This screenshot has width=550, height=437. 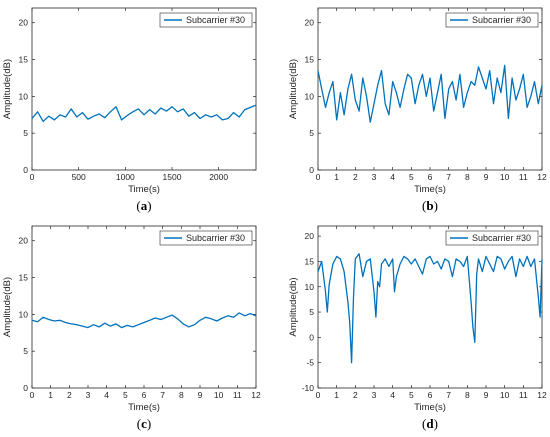 I want to click on chart-4-ytick-label: 20, so click(x=310, y=236).